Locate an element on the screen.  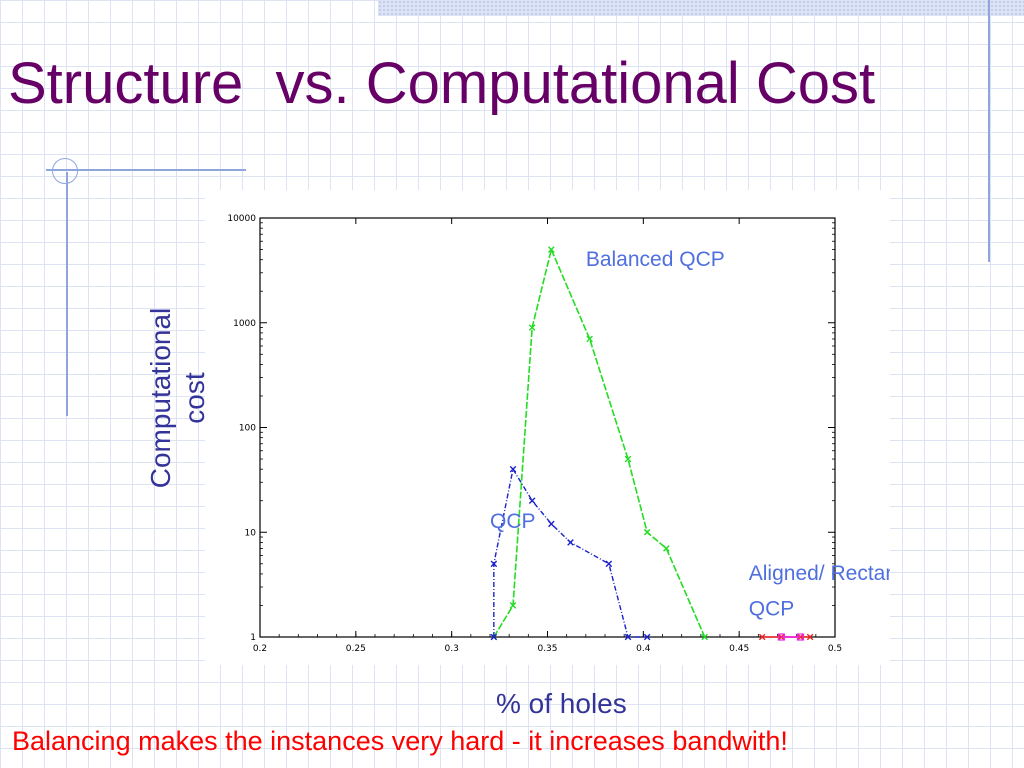
y-axis-label-line-2: cost is located at coordinates (194, 398).